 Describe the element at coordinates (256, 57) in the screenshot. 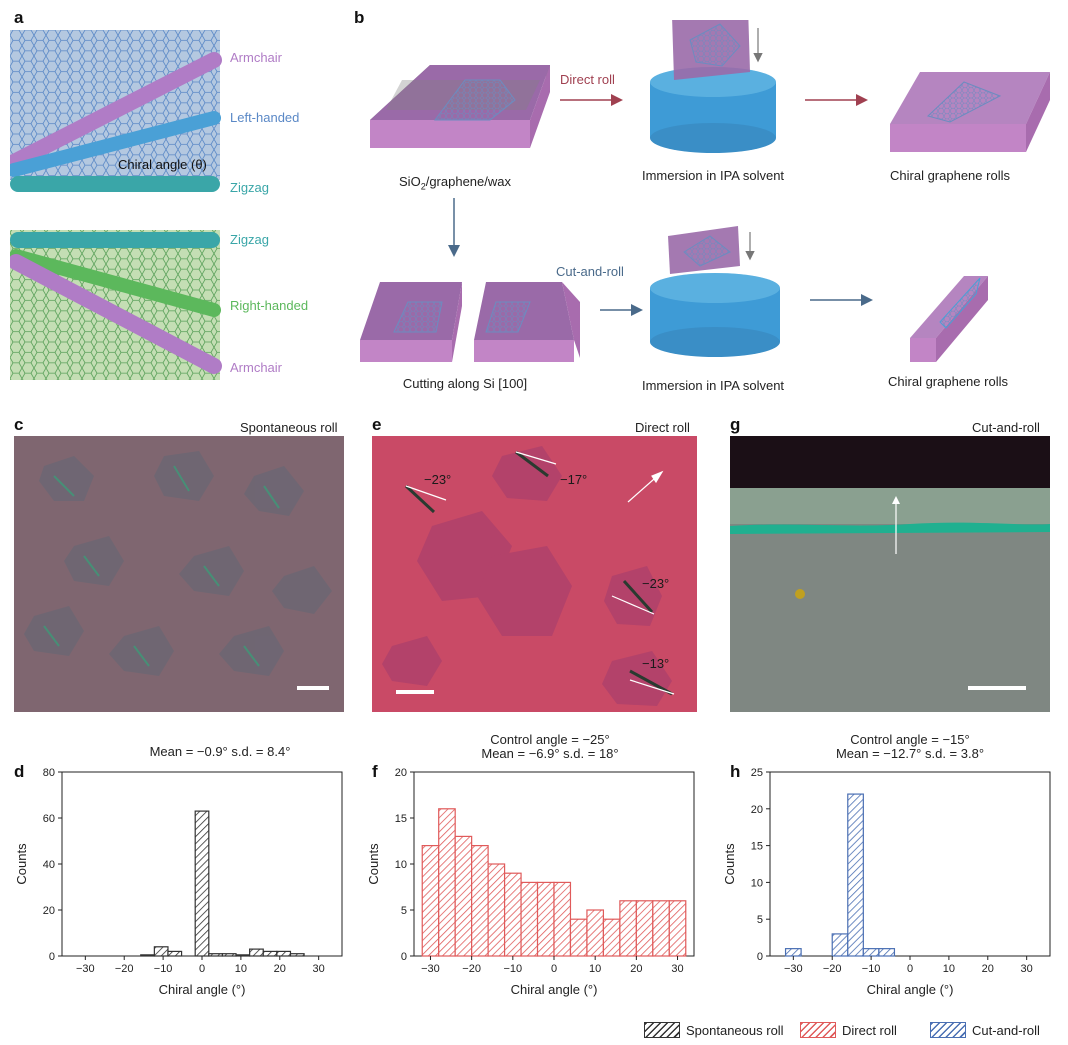

I see `label-armchair-top: Armchair` at that location.